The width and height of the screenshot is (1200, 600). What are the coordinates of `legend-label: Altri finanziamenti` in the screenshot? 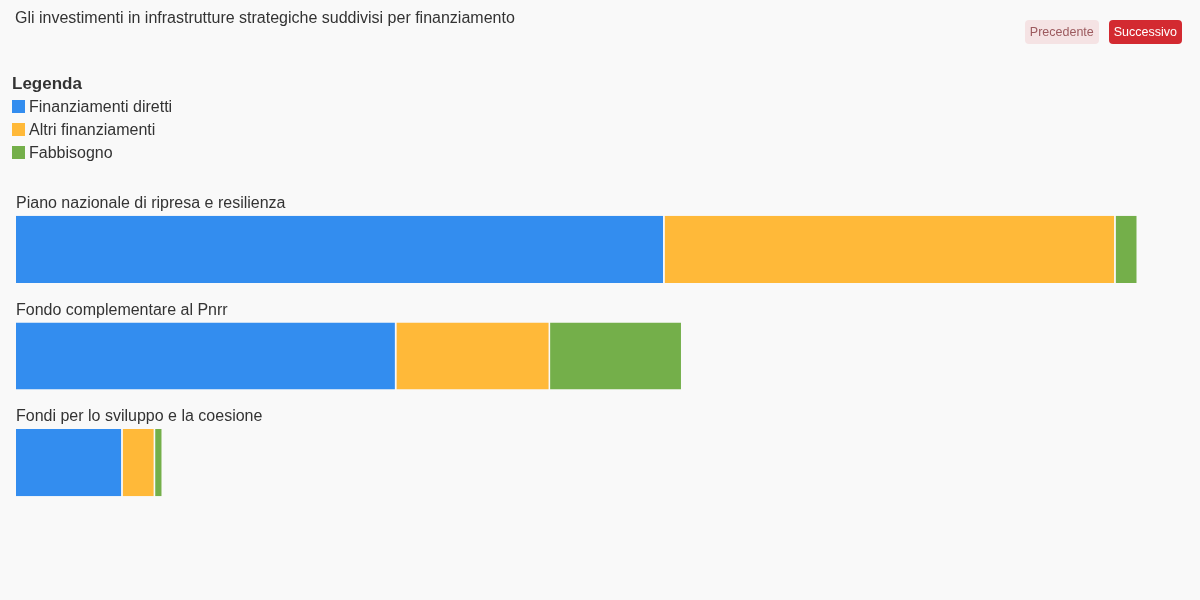 It's located at (92, 130).